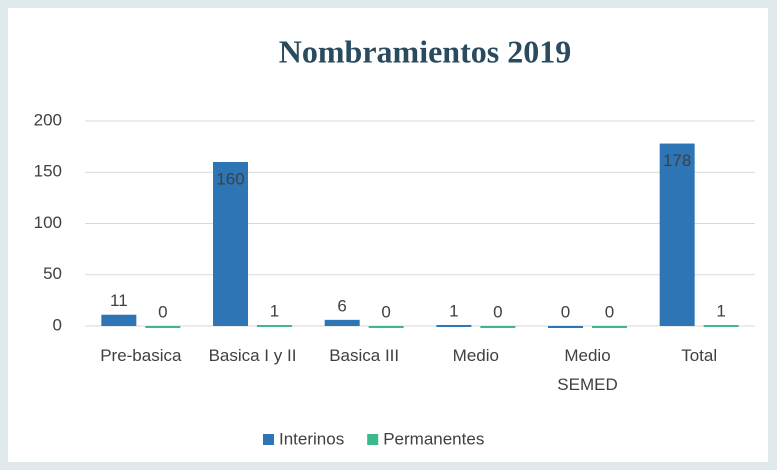 Image resolution: width=777 pixels, height=470 pixels. I want to click on x-tick-label: Pre-basica, so click(141, 355).